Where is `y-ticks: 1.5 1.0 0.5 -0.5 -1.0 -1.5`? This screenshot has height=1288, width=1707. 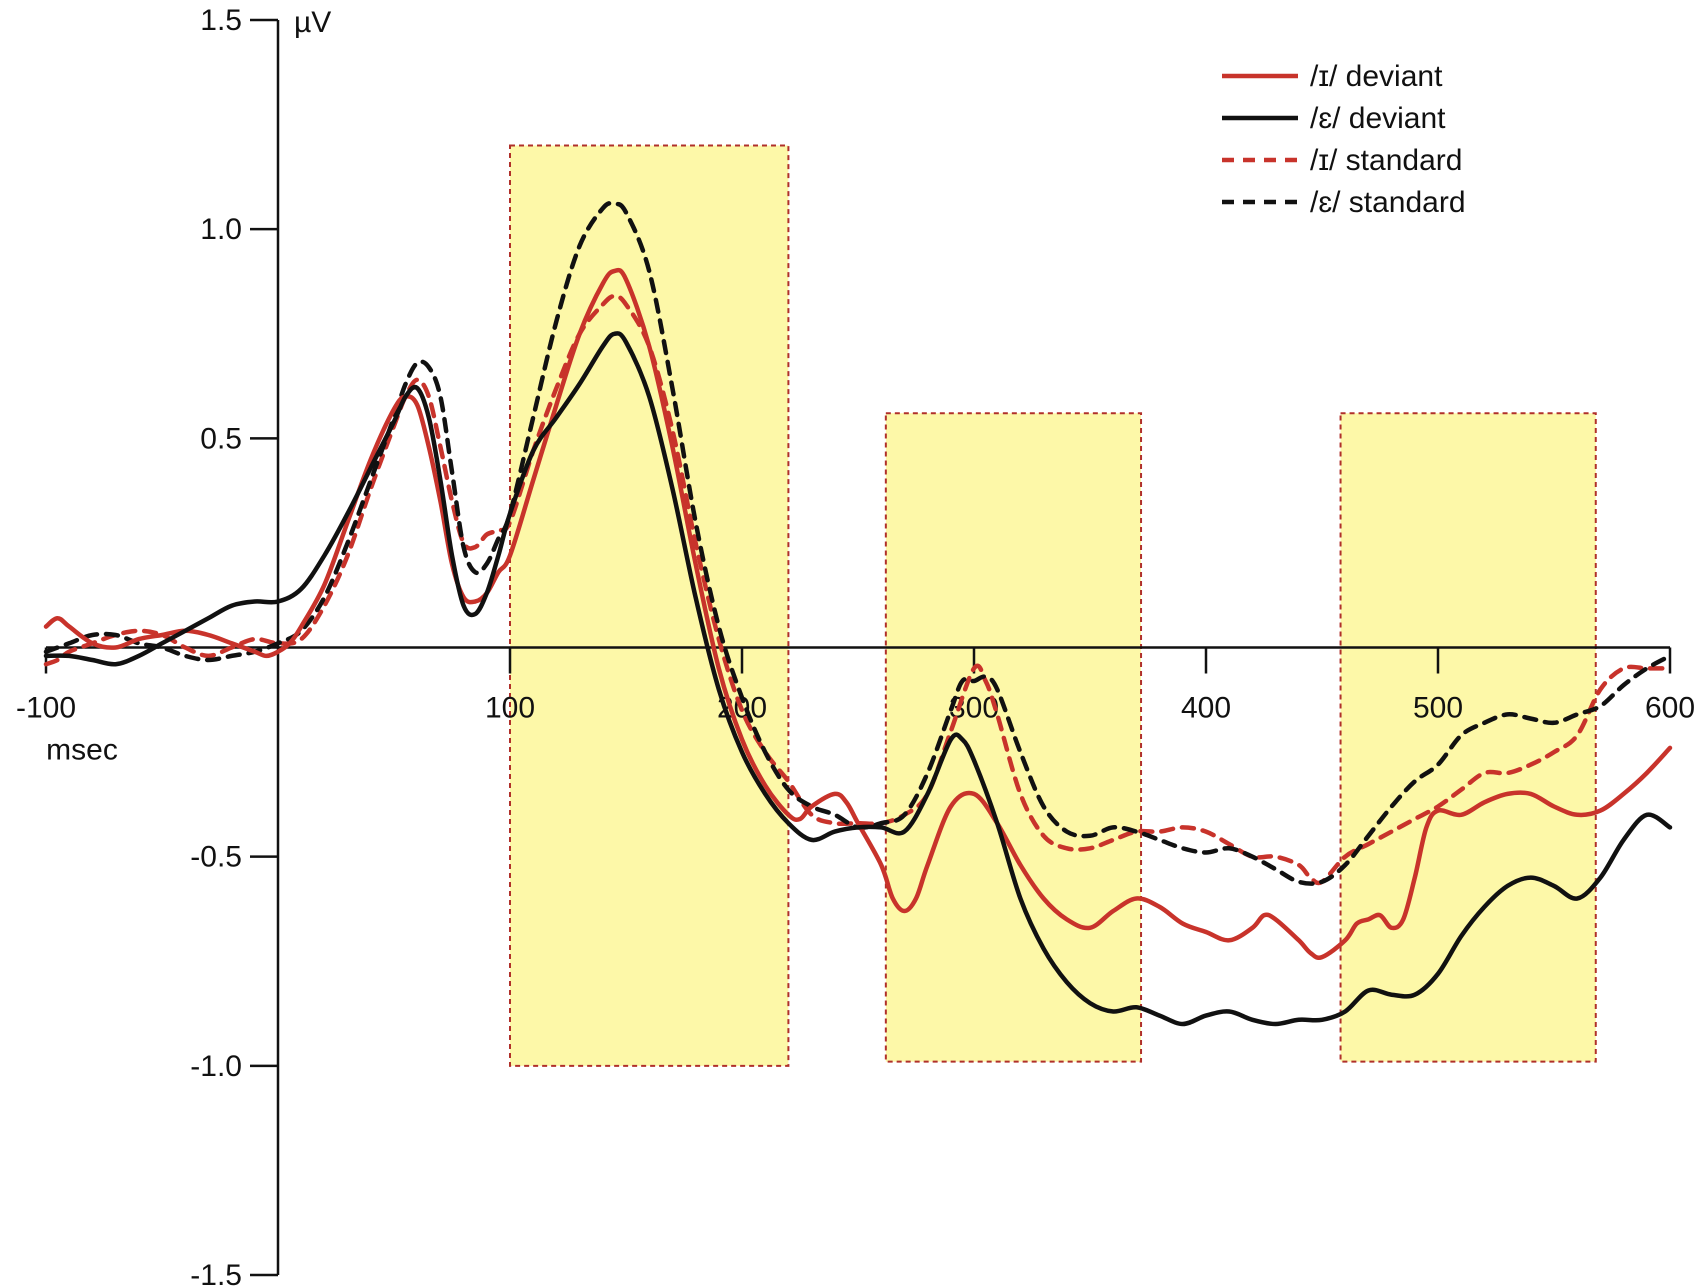
y-ticks: 1.5 1.0 0.5 -0.5 -1.0 -1.5 is located at coordinates (234, 646).